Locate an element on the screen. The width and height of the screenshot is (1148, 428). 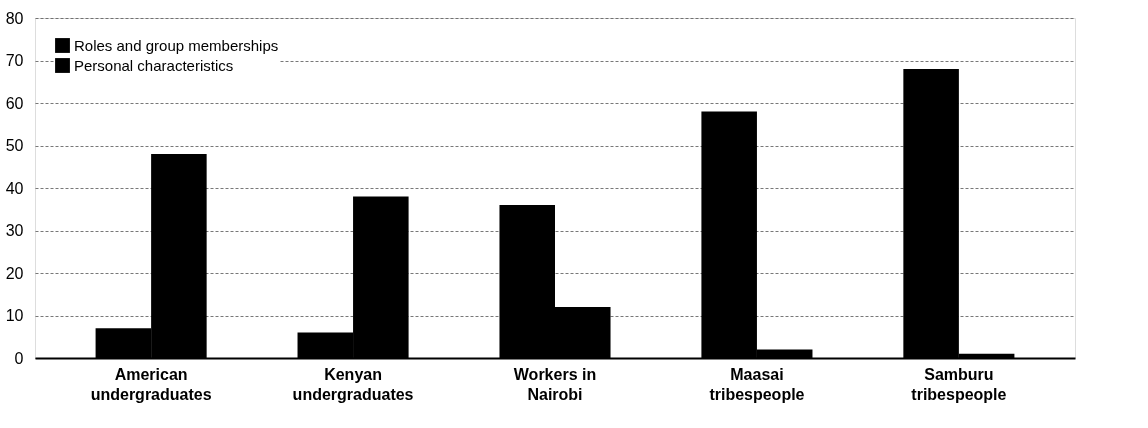
legend-label: Roles and group memberships is located at coordinates (176, 45).